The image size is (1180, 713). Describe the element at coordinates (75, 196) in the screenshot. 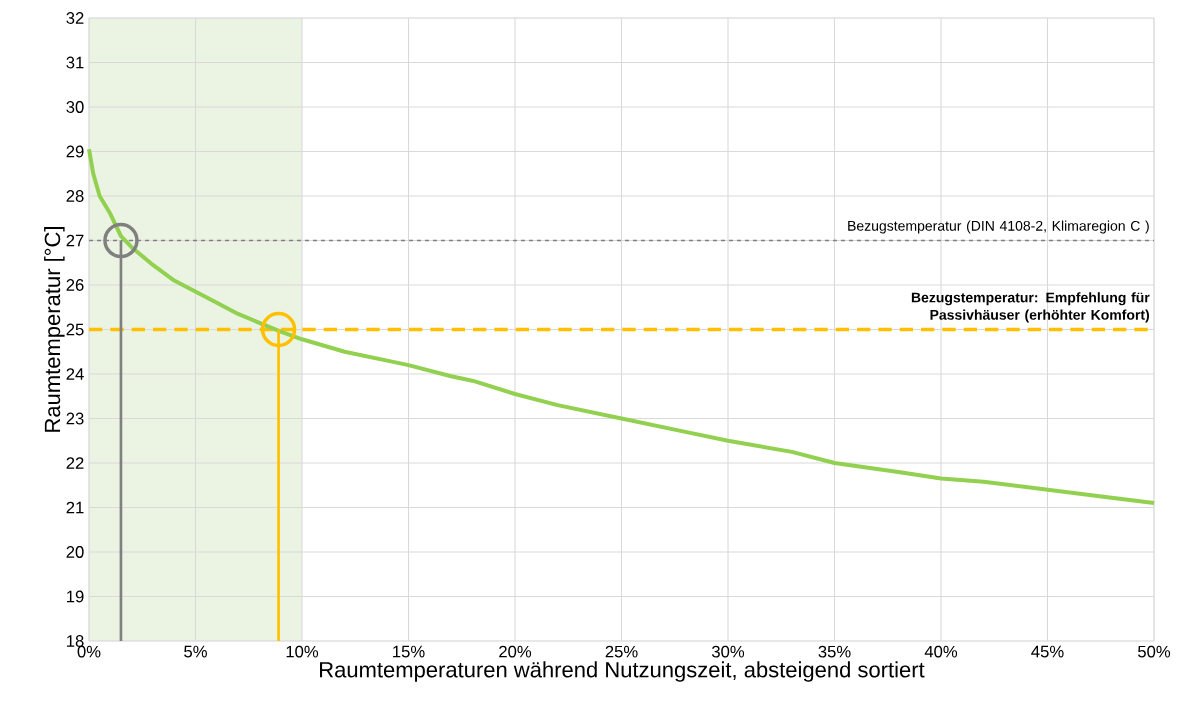

I see `y-tick-label: 28` at that location.